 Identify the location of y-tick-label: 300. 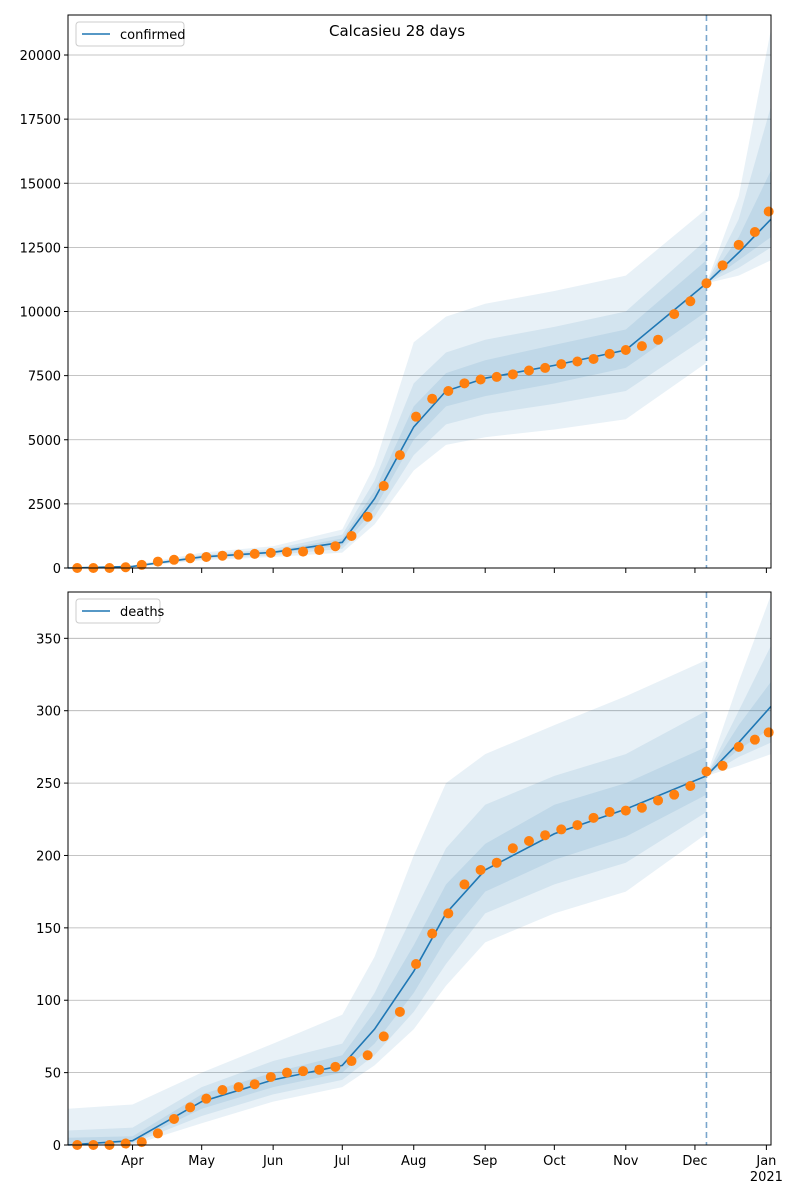
(48, 712).